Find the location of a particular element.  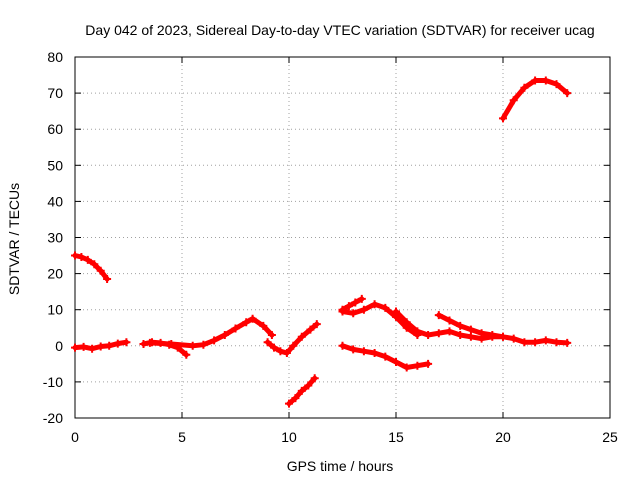

y-tick-label: 30 is located at coordinates (55, 238).